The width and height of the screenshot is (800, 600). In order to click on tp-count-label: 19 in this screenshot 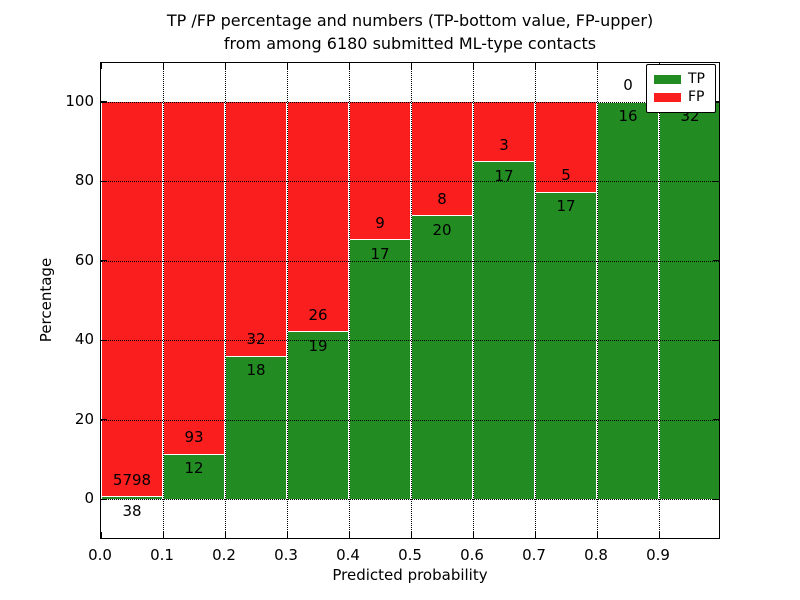, I will do `click(318, 345)`.